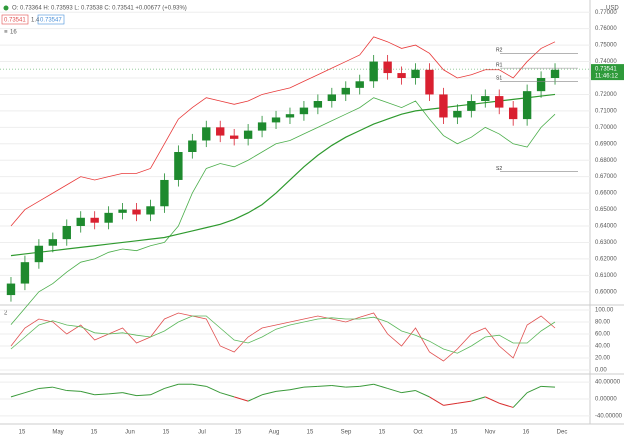 This screenshot has width=624, height=440. Describe the element at coordinates (562, 433) in the screenshot. I see `x-tick-label: Dec` at that location.